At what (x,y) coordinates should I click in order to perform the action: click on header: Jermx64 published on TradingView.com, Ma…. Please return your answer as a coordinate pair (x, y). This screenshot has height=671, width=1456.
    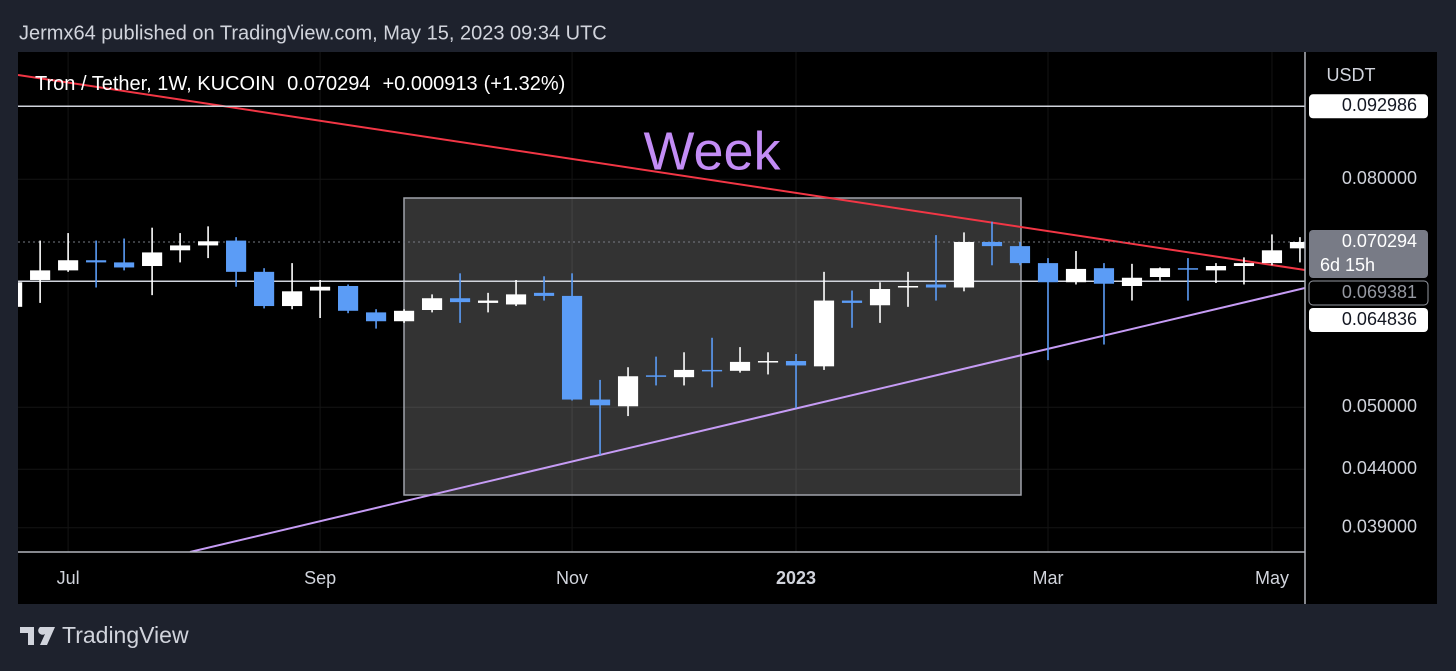
    Looking at the image, I should click on (313, 33).